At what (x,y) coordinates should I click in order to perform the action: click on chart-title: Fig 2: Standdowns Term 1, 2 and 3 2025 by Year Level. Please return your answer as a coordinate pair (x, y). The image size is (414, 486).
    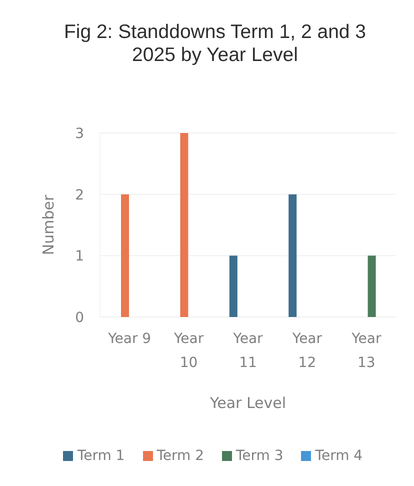
    Looking at the image, I should click on (215, 44).